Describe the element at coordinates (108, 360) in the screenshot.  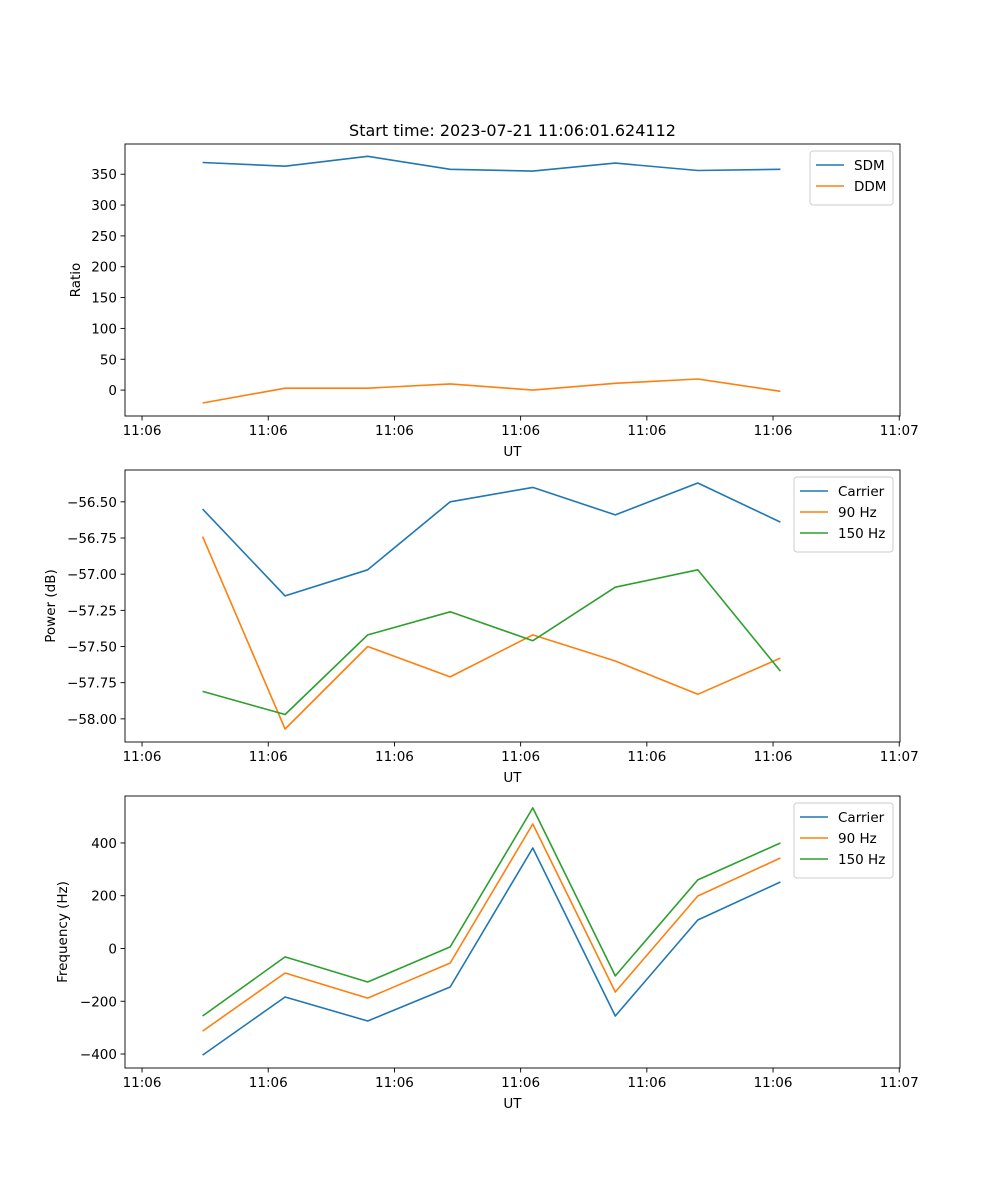
I see `y-tick-label: 50` at that location.